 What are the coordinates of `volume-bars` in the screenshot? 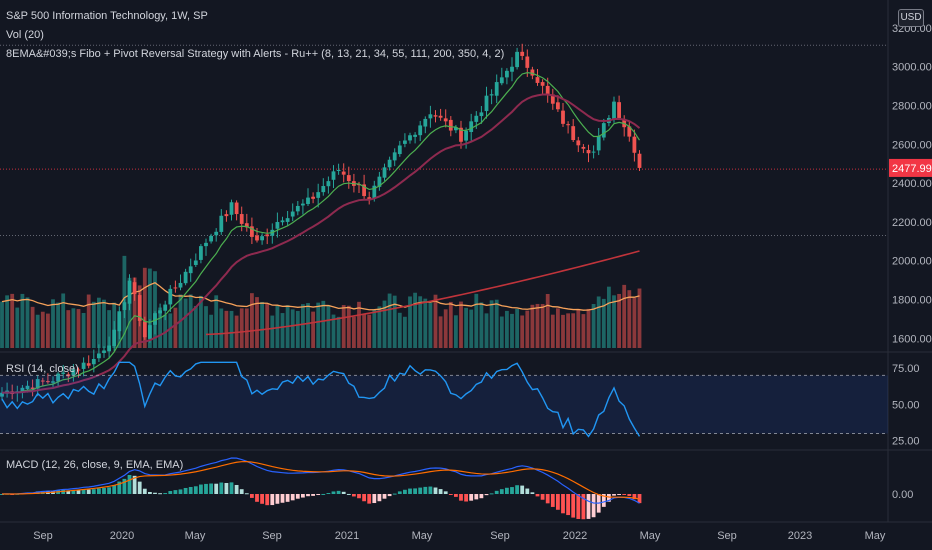 It's located at (321, 301).